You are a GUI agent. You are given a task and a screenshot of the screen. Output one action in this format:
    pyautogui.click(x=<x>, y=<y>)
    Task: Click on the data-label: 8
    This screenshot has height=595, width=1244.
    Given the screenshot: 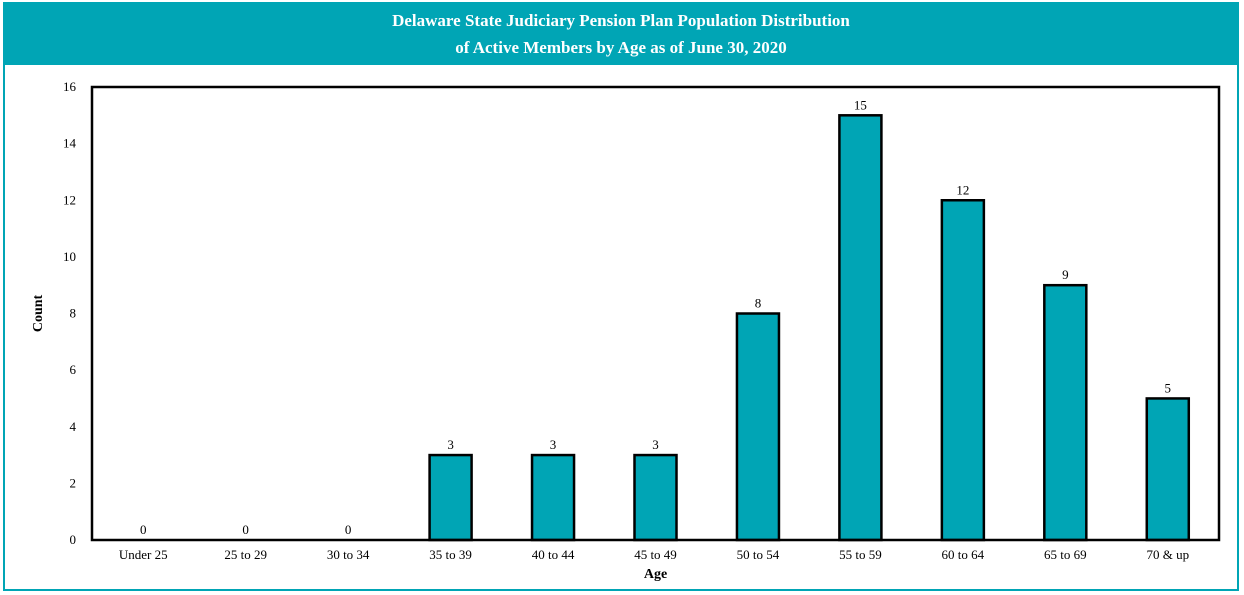 What is the action you would take?
    pyautogui.click(x=758, y=303)
    